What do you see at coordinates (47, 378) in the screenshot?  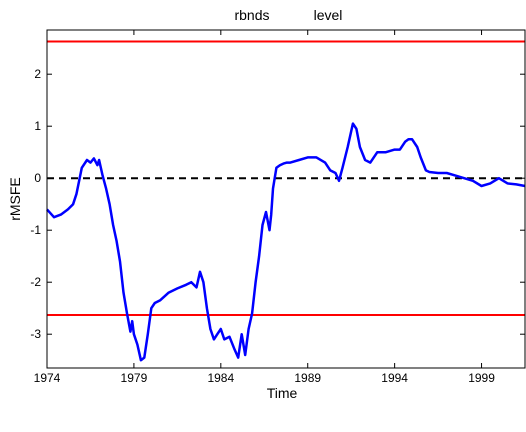 I see `x-tick-label: 1974` at bounding box center [47, 378].